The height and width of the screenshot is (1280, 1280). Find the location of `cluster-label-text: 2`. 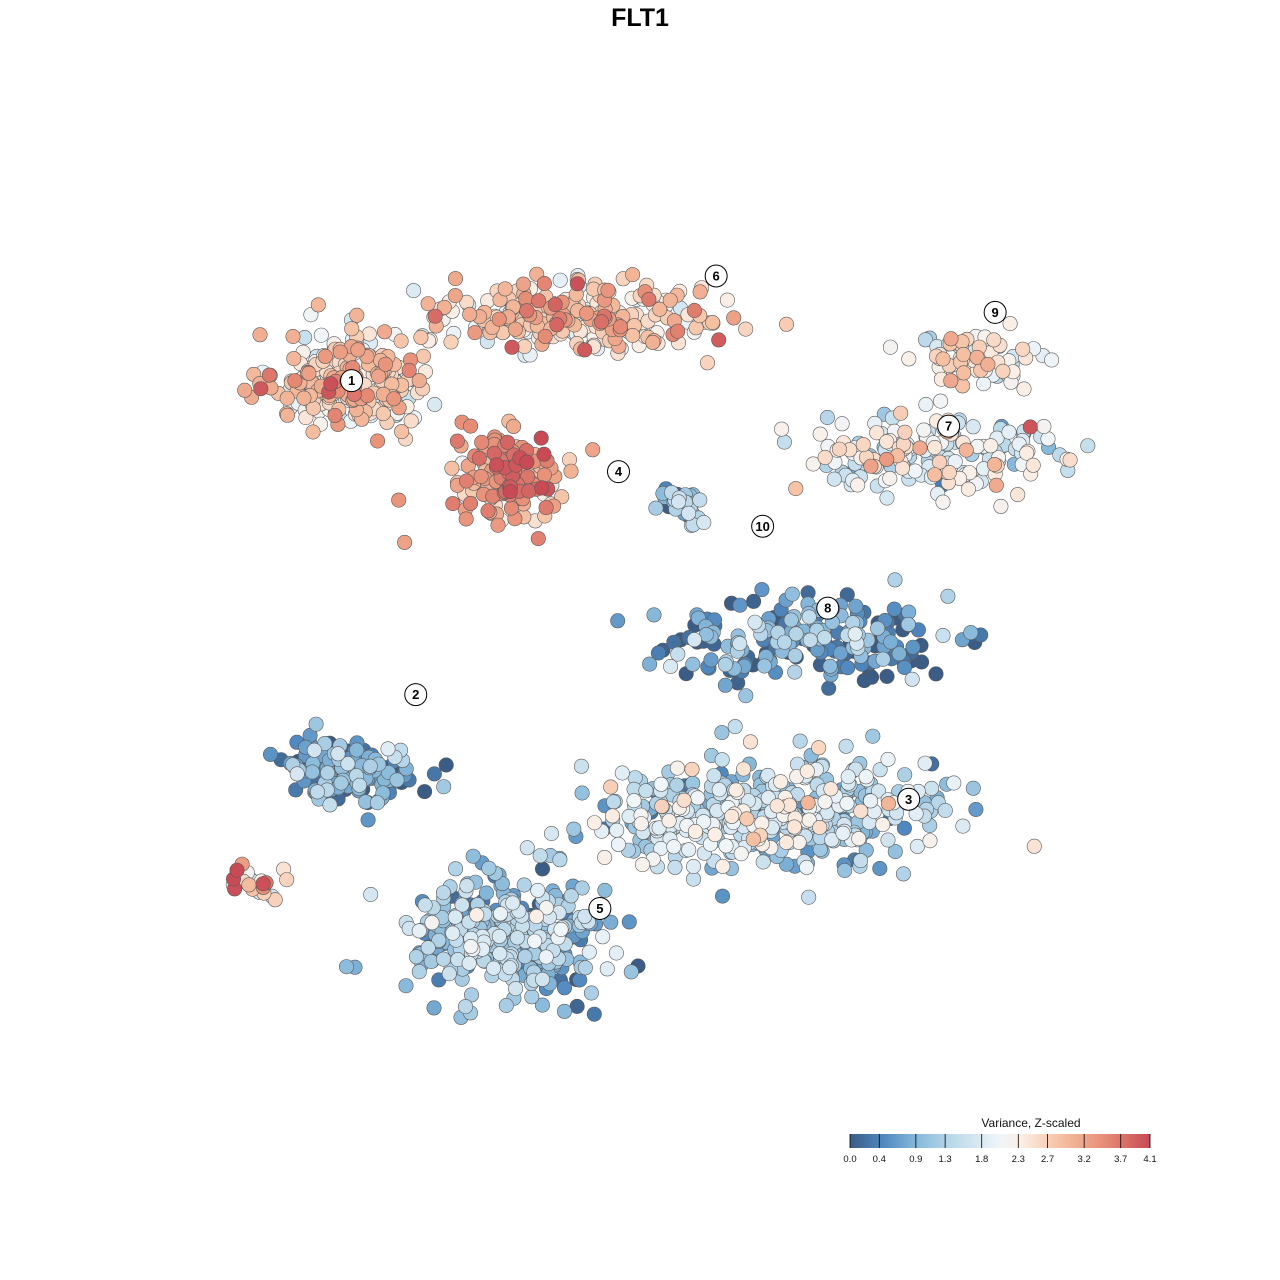

cluster-label-text: 2 is located at coordinates (415, 694).